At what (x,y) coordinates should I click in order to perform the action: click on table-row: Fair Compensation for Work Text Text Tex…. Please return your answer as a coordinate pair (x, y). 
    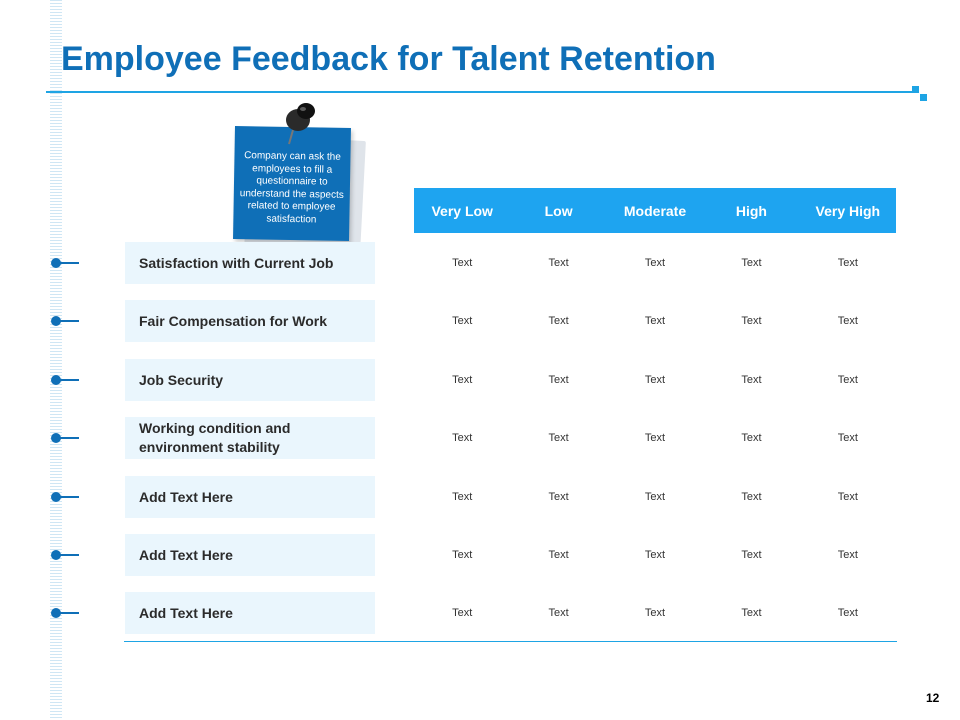
    Looking at the image, I should click on (480, 321).